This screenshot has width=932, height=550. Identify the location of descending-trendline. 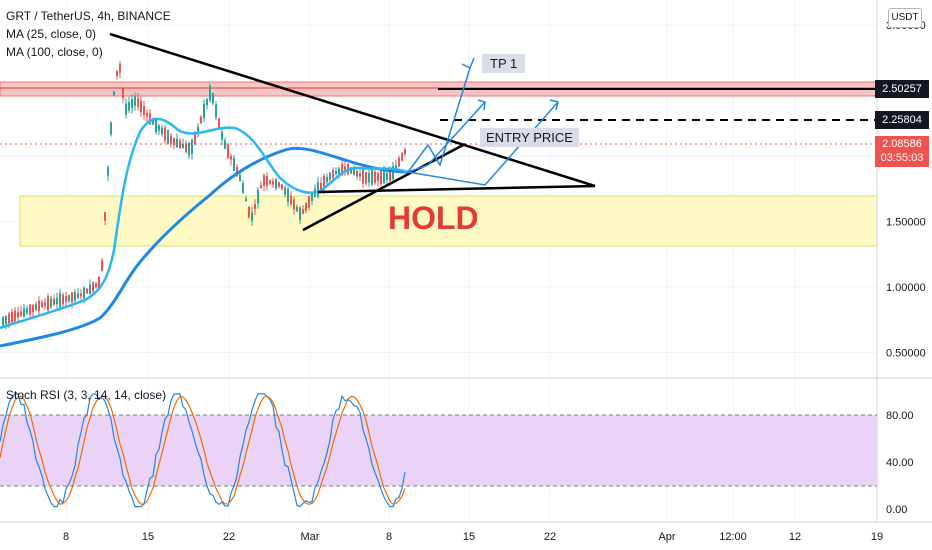
(352, 110).